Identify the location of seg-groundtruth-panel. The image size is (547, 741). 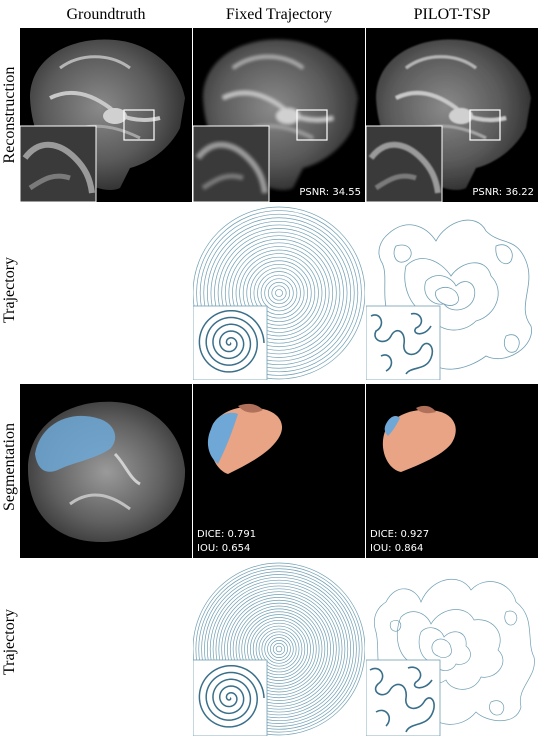
(106, 471).